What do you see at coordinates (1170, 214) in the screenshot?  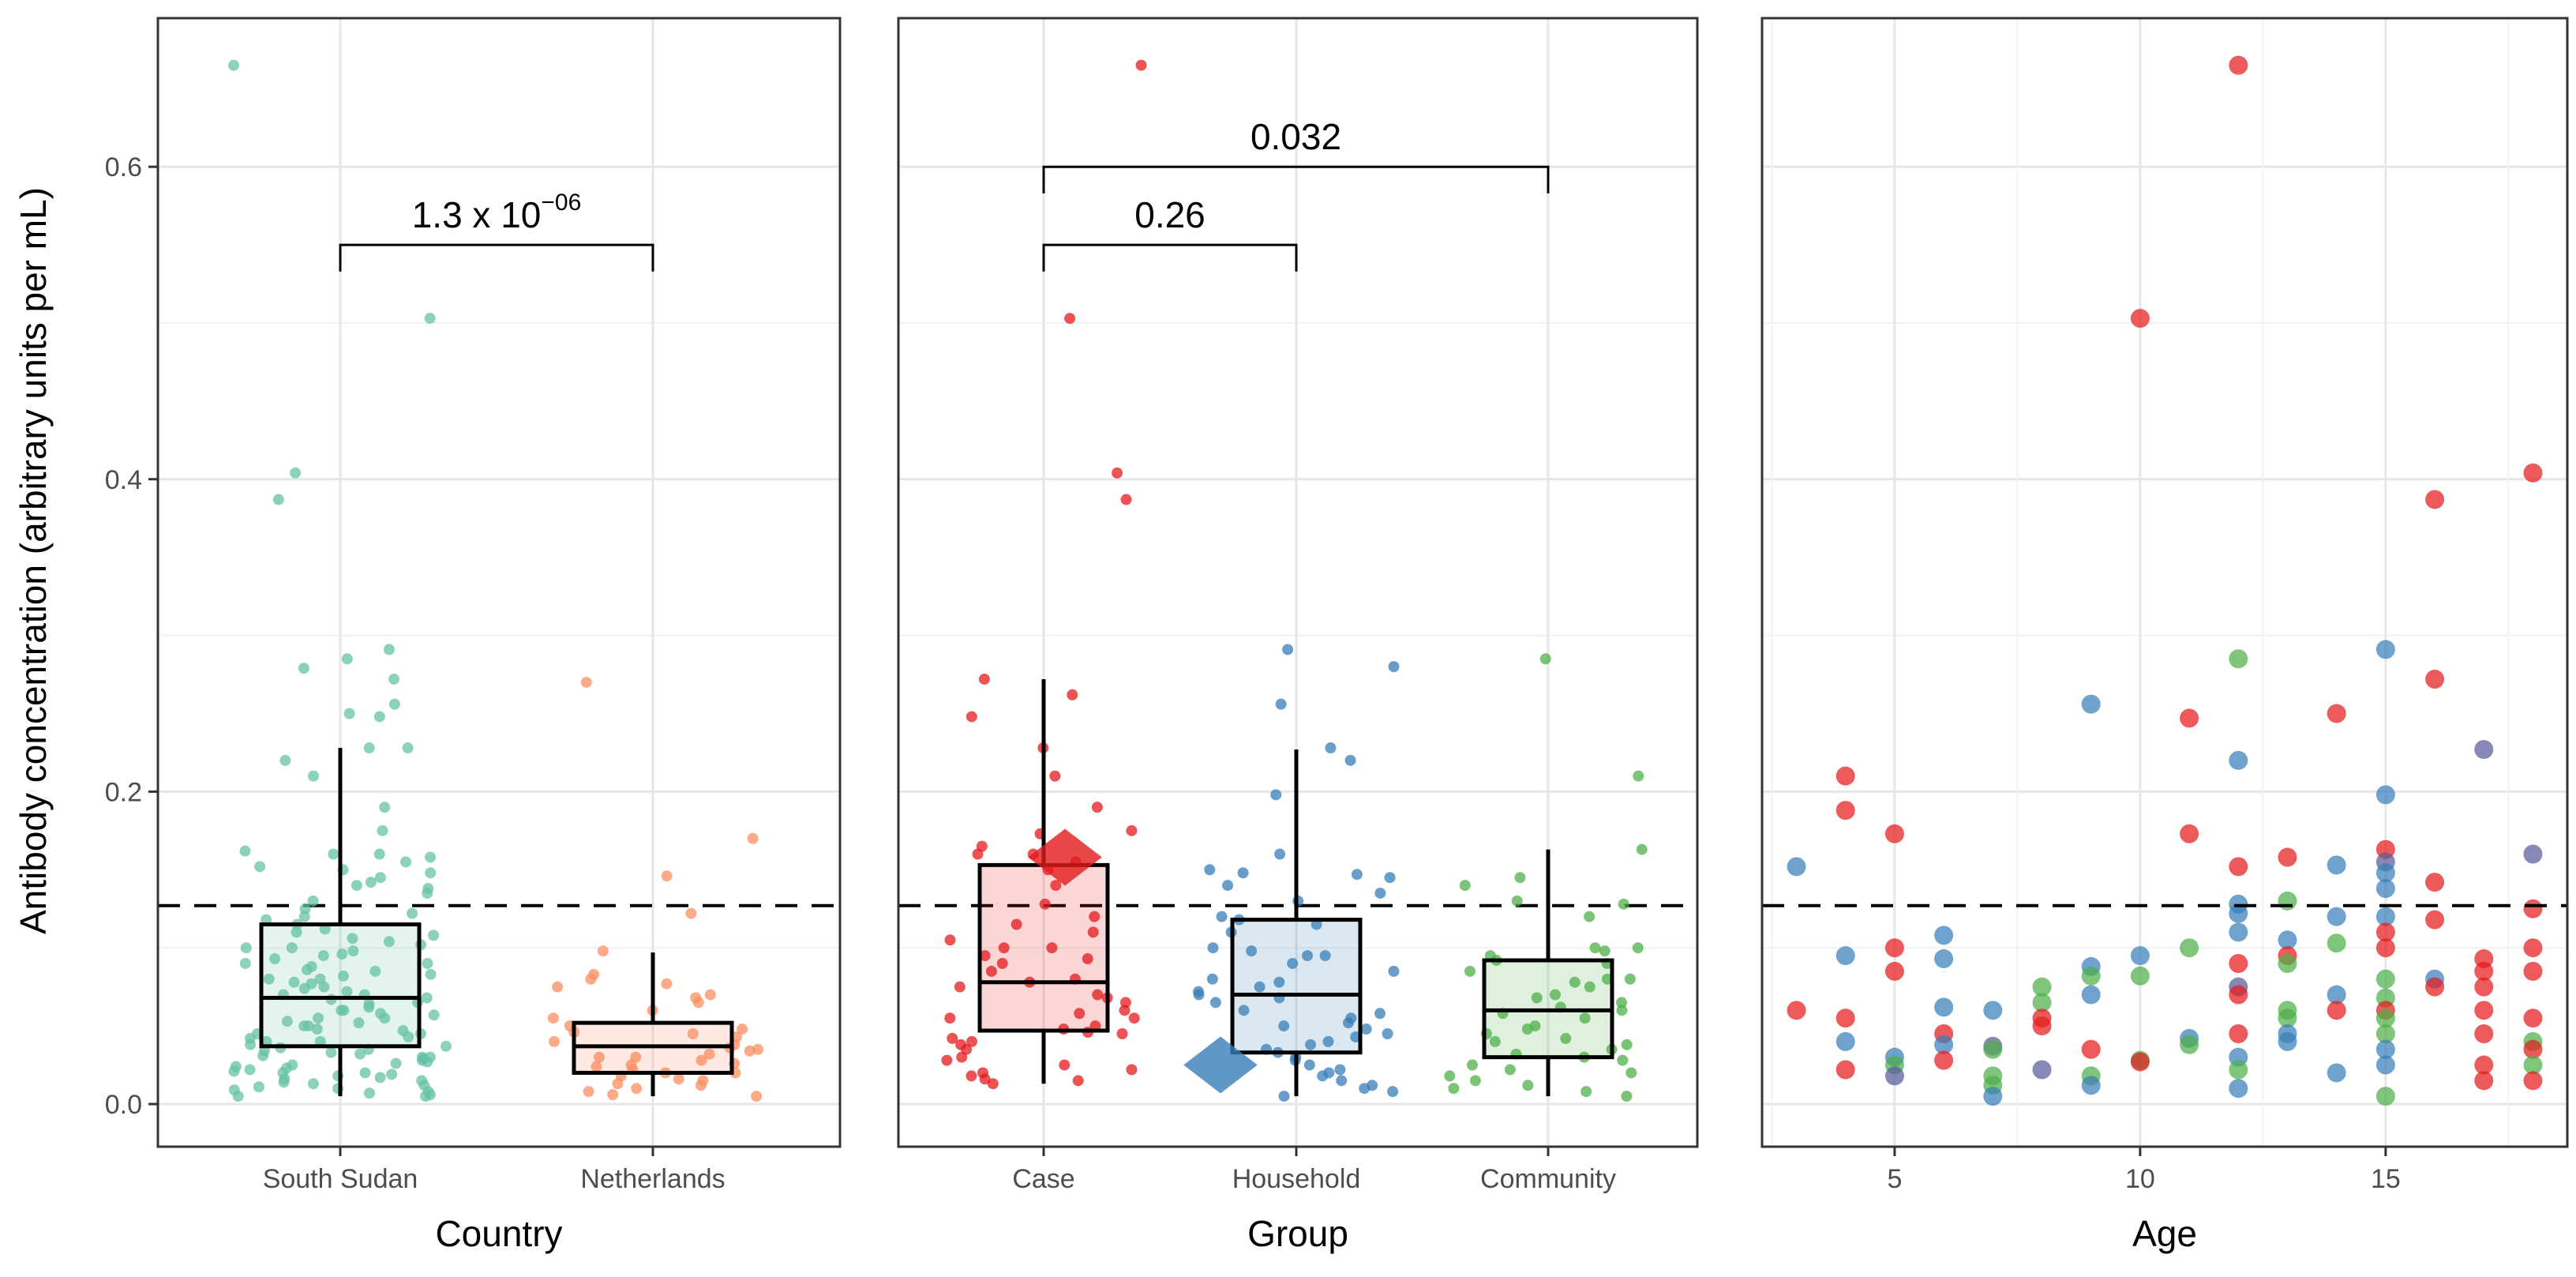 I see `p-value-label: 0.26` at bounding box center [1170, 214].